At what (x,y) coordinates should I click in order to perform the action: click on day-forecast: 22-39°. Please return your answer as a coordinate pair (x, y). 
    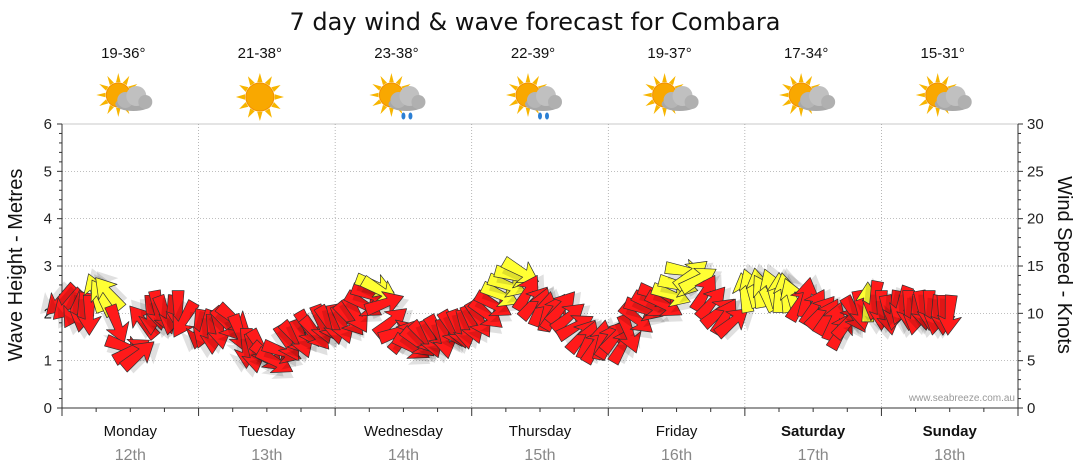
    Looking at the image, I should click on (534, 82).